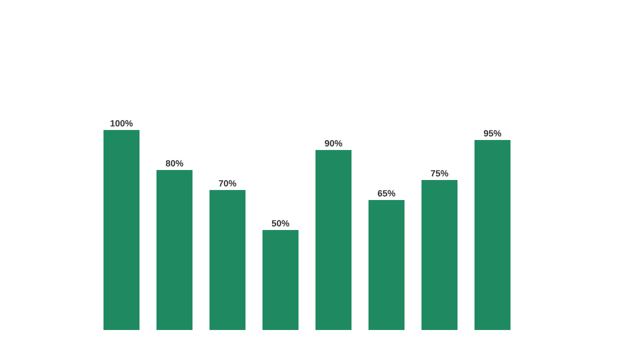 Image resolution: width=640 pixels, height=360 pixels. Describe the element at coordinates (281, 223) in the screenshot. I see `data-label: 50%` at that location.